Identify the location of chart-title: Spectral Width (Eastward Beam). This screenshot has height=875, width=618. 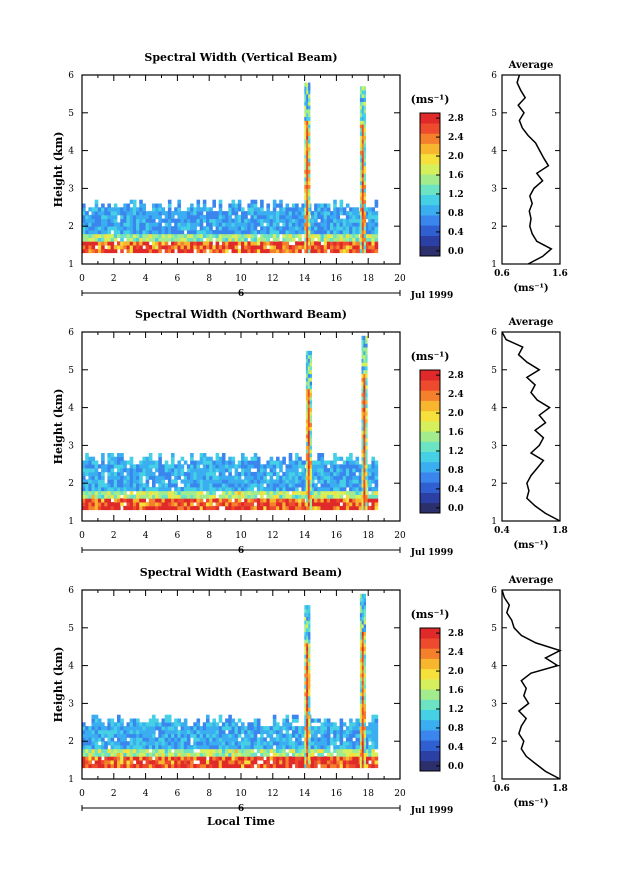
(241, 572).